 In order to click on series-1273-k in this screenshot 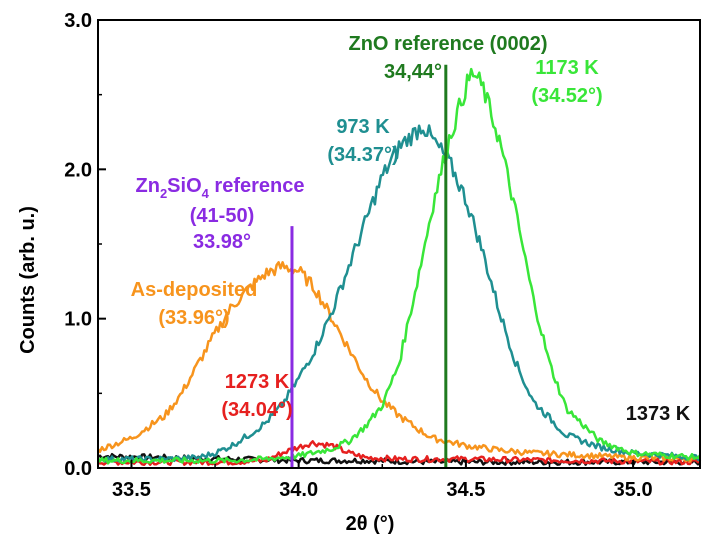, I will do `click(399, 453)`.